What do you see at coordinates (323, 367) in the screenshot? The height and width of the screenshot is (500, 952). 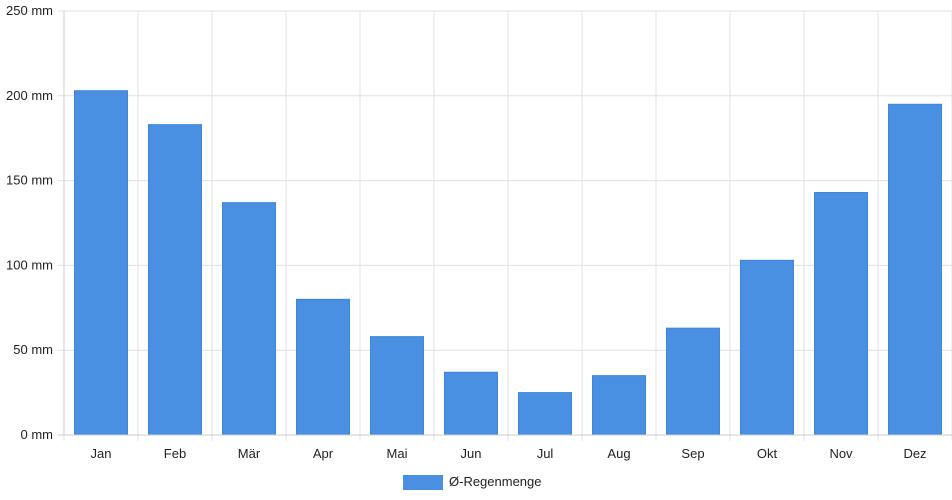 I see `bar-apr` at bounding box center [323, 367].